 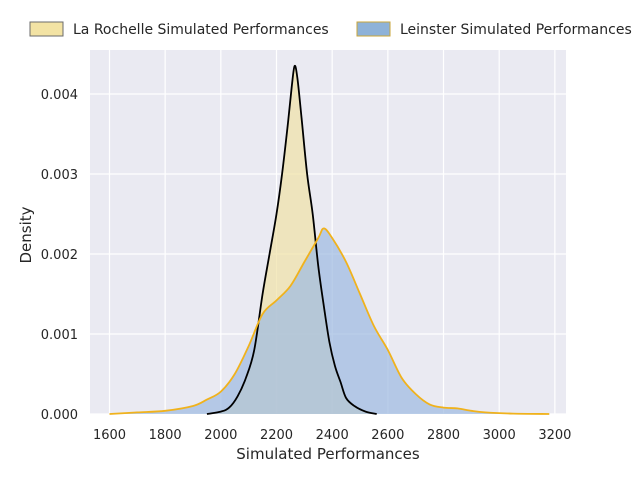 What do you see at coordinates (201, 30) in the screenshot?
I see `legend-label-la-rochelle: La Rochelle Simulated Performances` at bounding box center [201, 30].